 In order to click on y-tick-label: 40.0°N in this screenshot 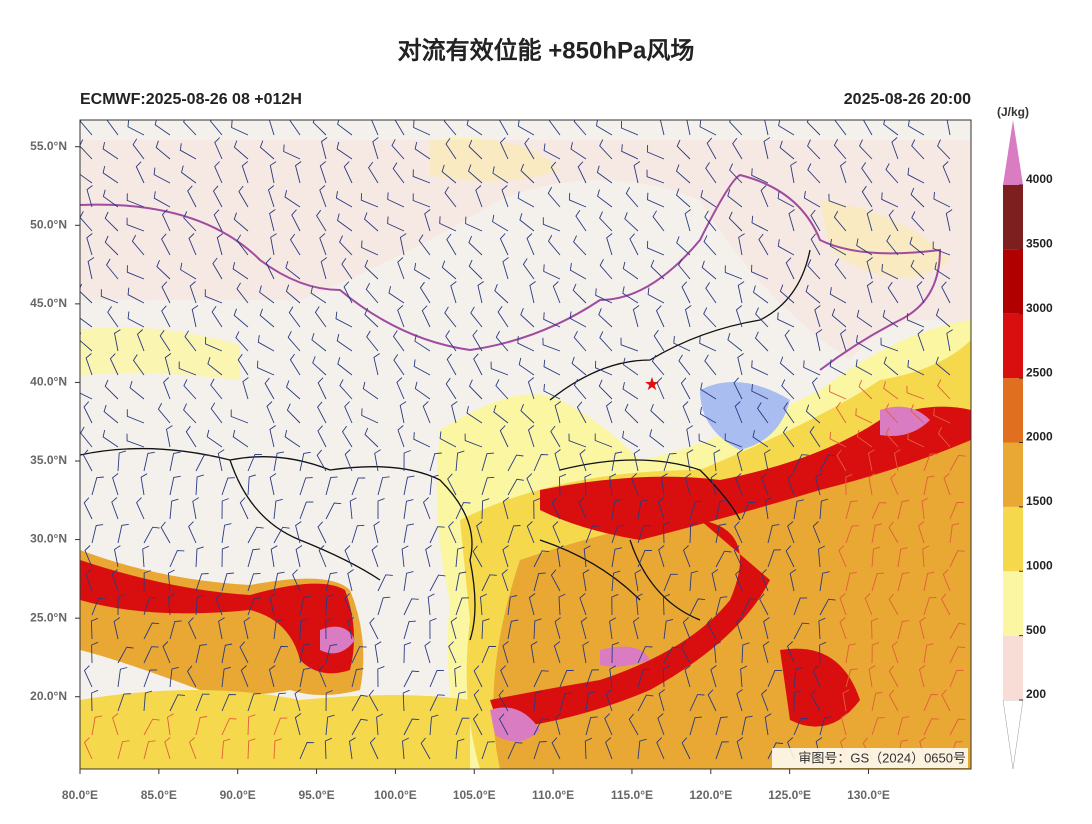, I will do `click(48, 382)`.